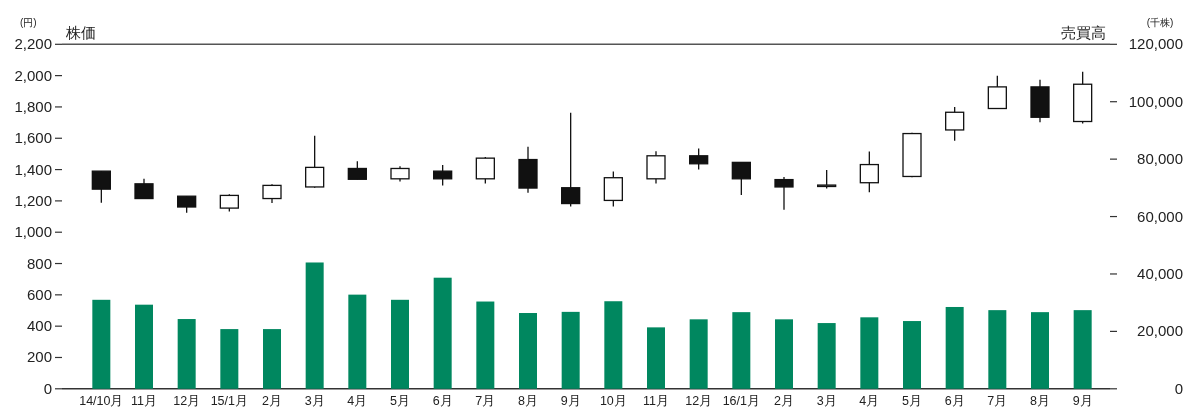 The image size is (1189, 408). Describe the element at coordinates (1160, 331) in the screenshot. I see `y2-tick-label: 20,000` at that location.